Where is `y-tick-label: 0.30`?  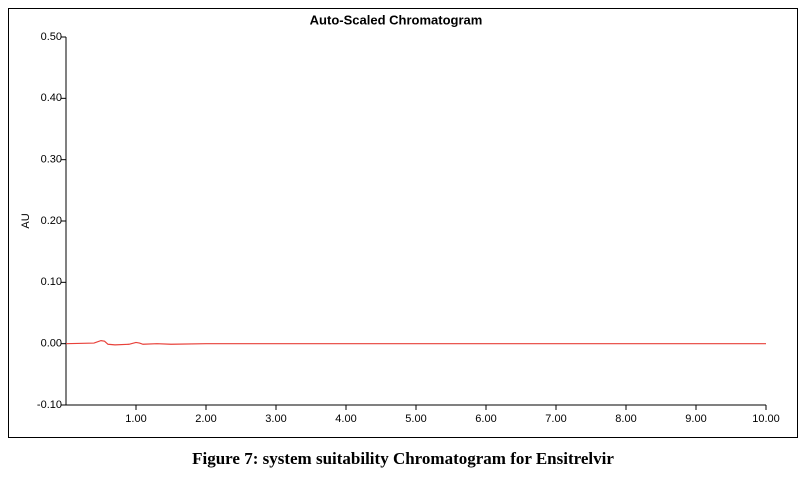 y-tick-label: 0.30 is located at coordinates (51, 160).